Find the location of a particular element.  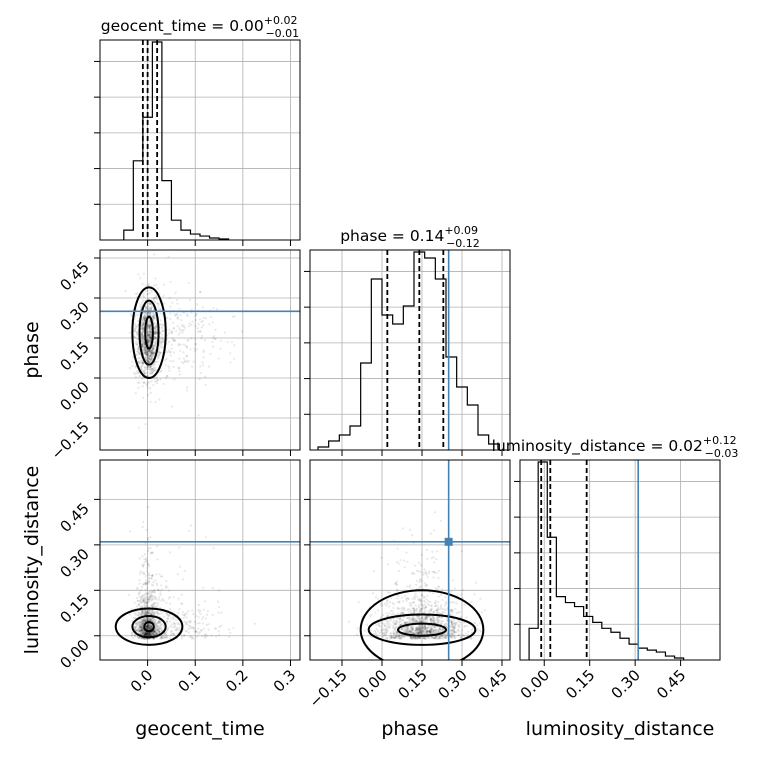

x-axis-label: phase is located at coordinates (409, 729).